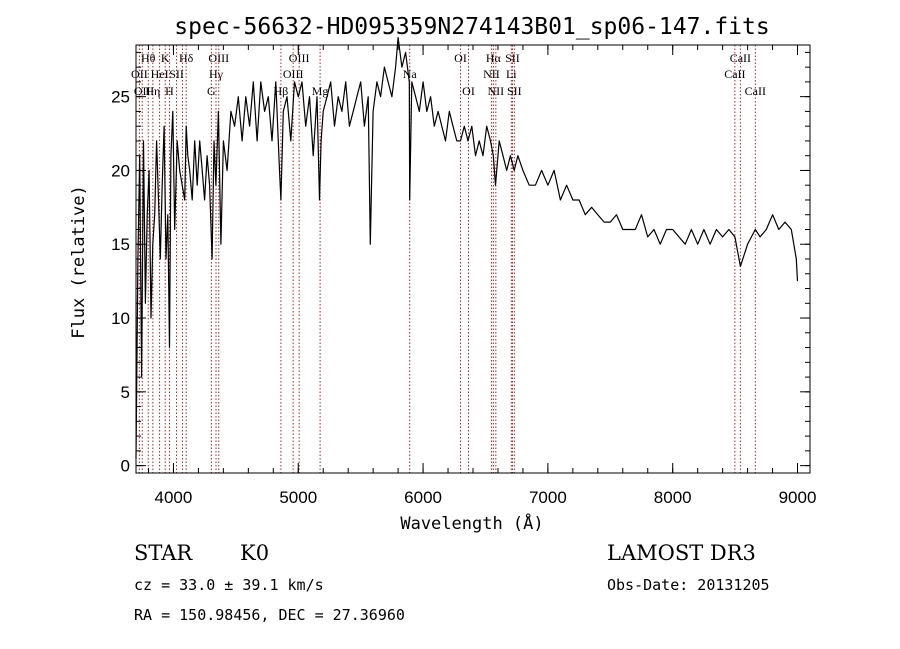  Describe the element at coordinates (688, 585) in the screenshot. I see `observation-date: Obs-Date: 20131205` at that location.